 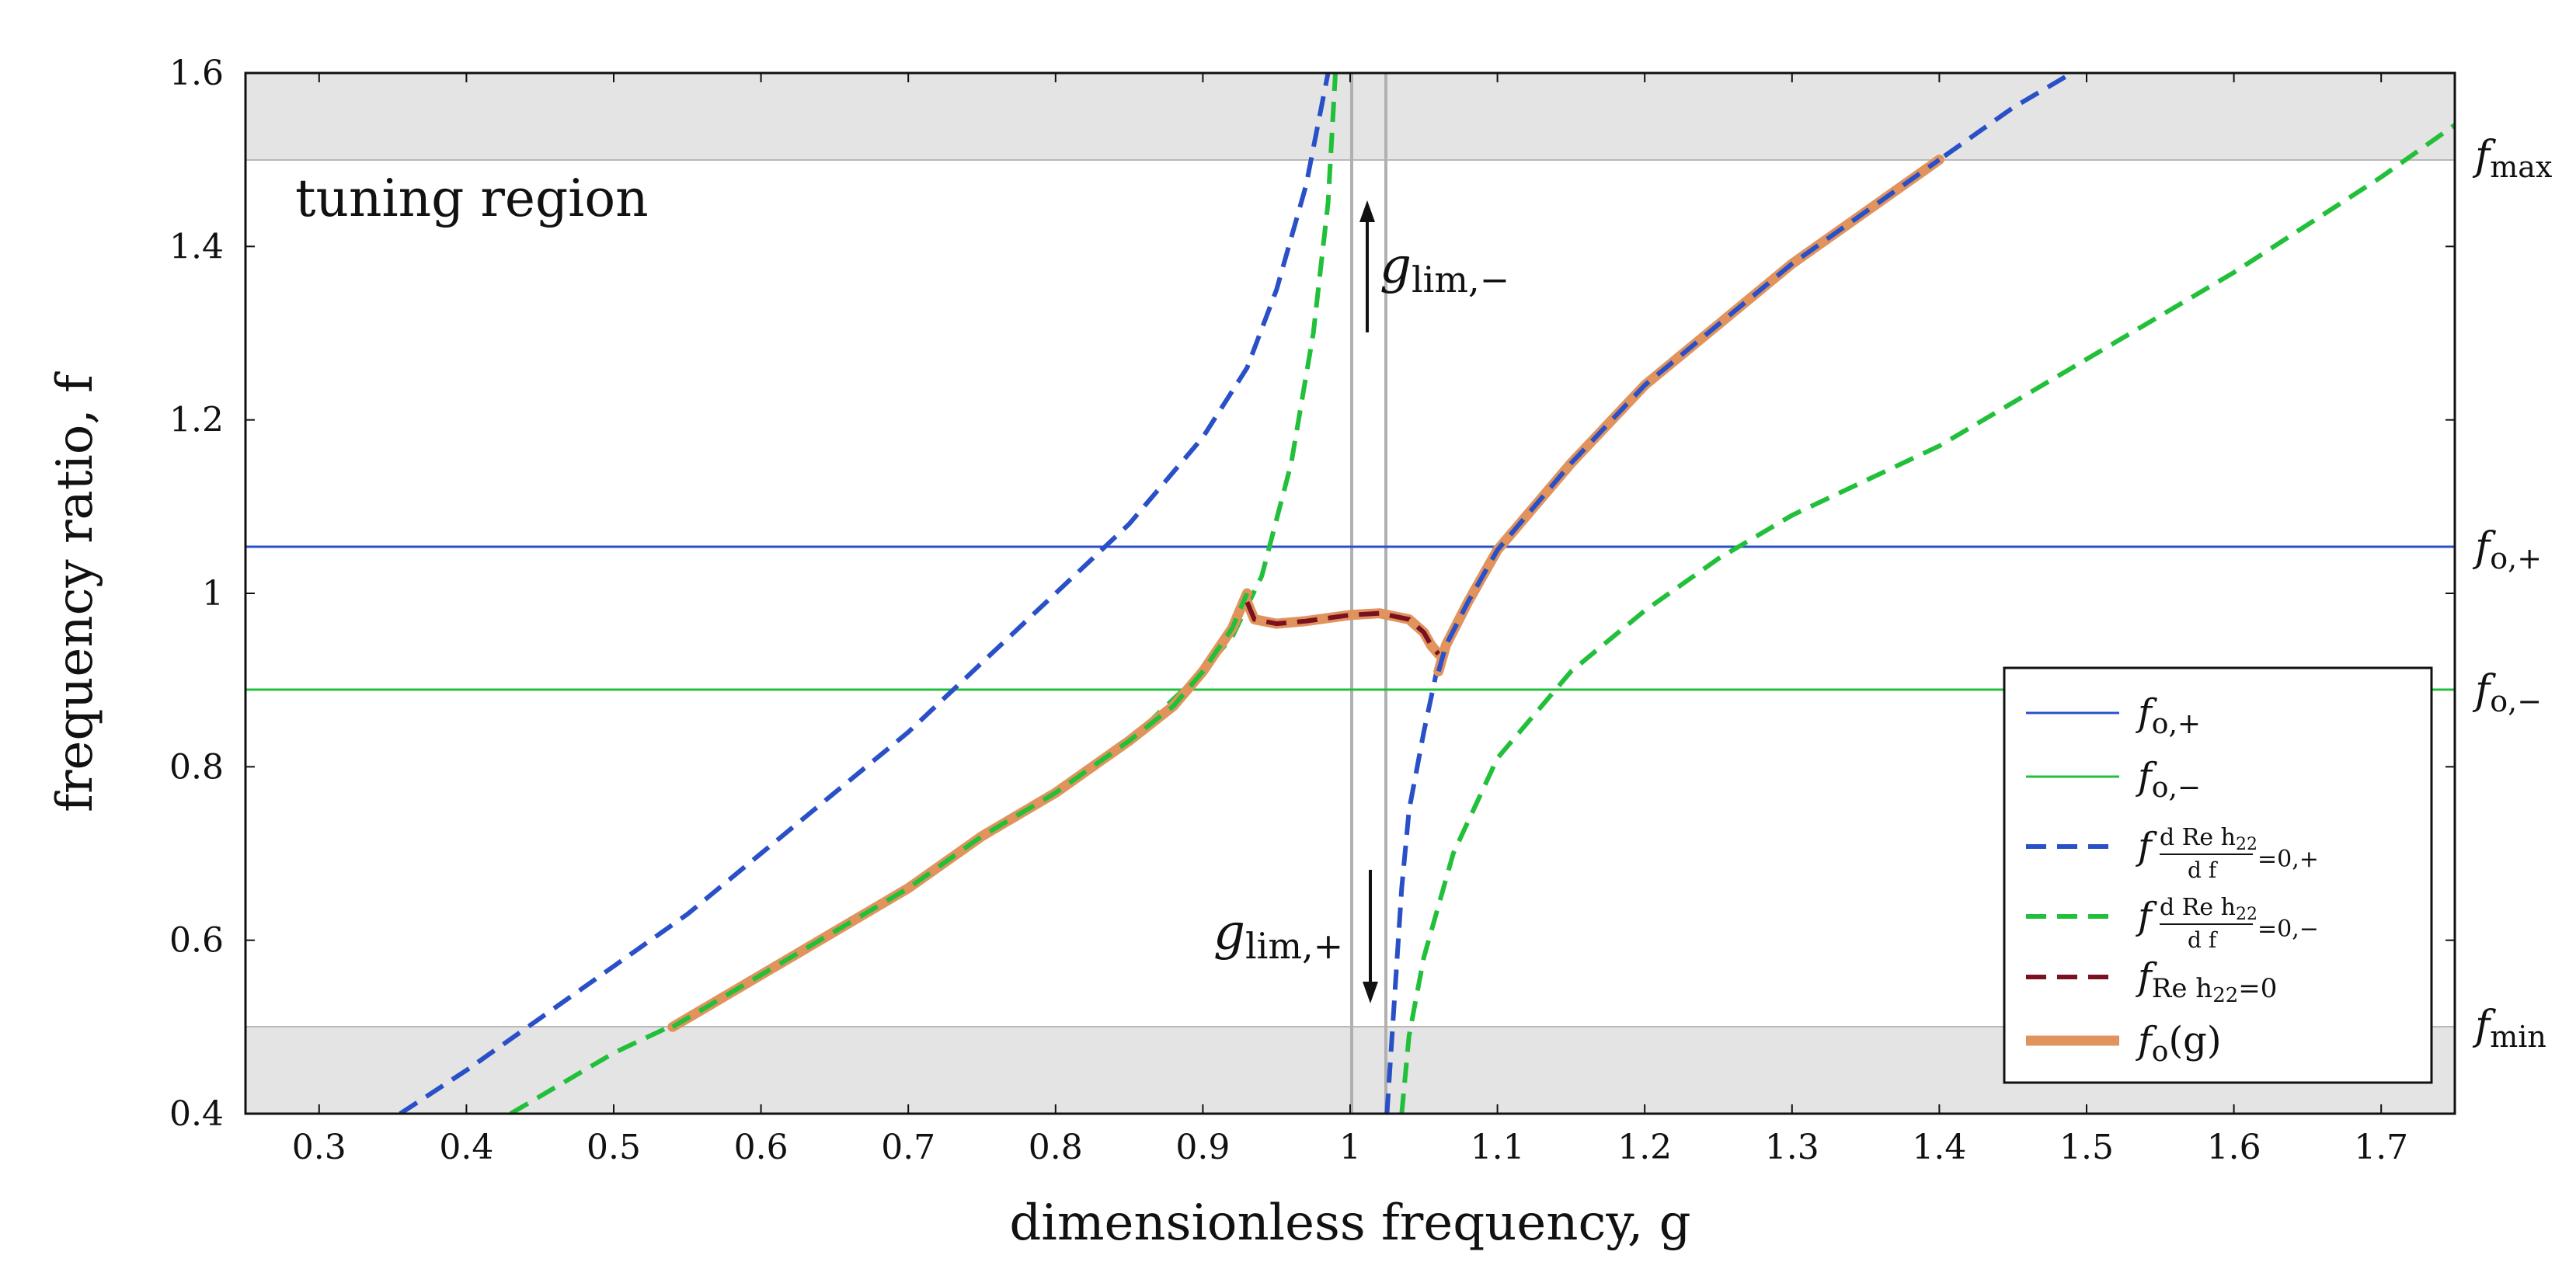 What do you see at coordinates (196, 421) in the screenshot?
I see `y-tick-label: 1.2` at bounding box center [196, 421].